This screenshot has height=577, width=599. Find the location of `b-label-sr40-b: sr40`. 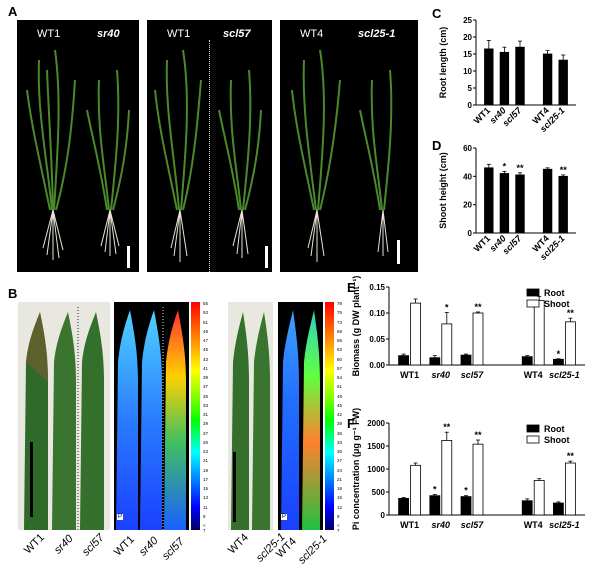

b-label-sr40-b: sr40 is located at coordinates (149, 546).